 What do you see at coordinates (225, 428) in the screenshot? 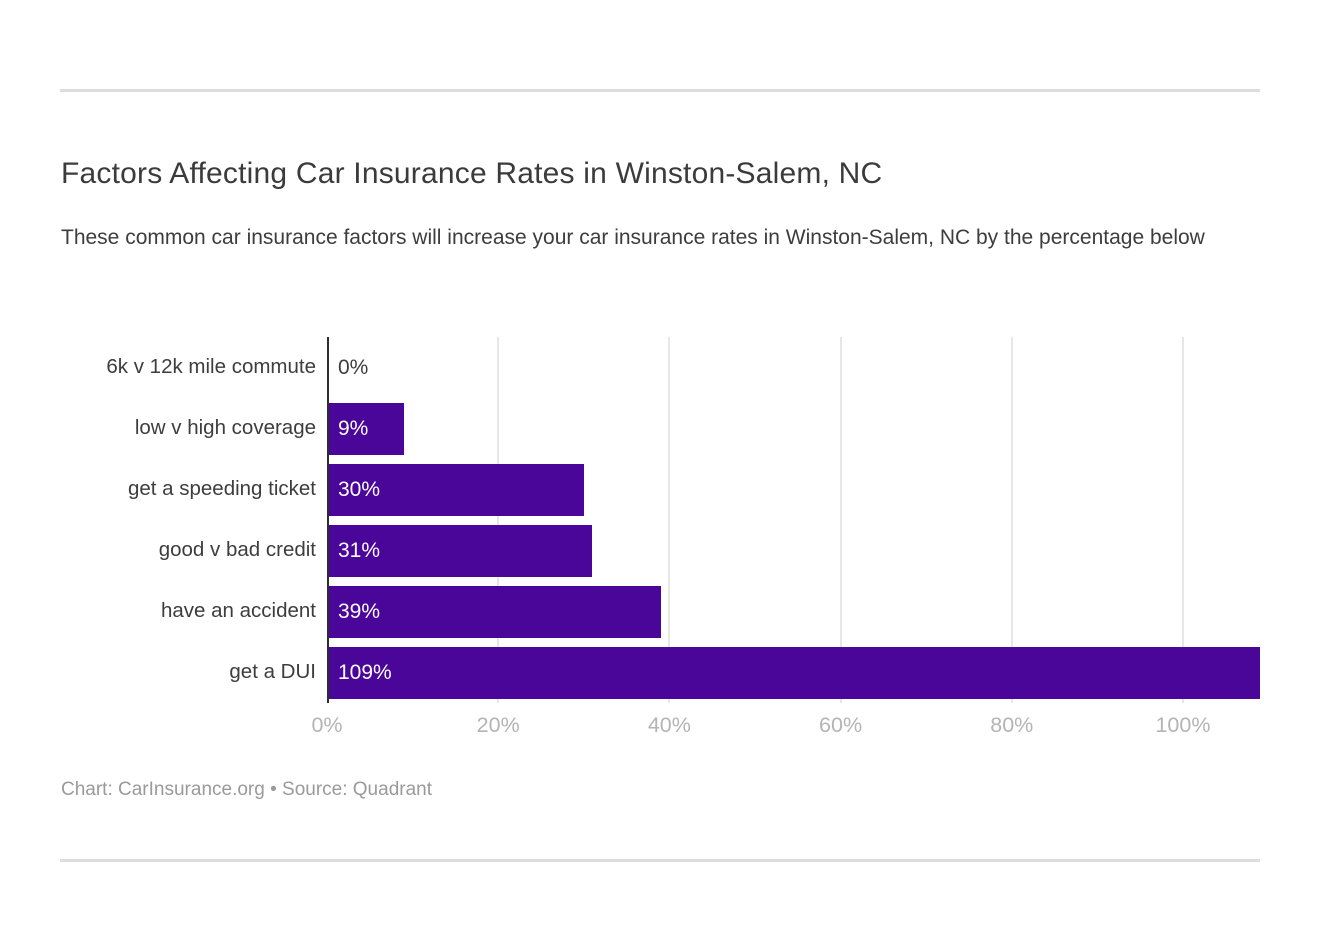
I see `category-label: low v high coverage` at bounding box center [225, 428].